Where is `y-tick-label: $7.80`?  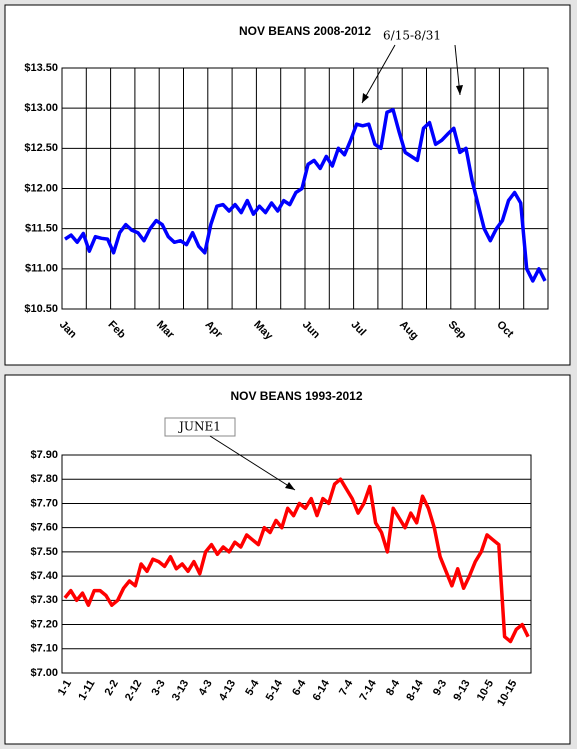 y-tick-label: $7.80 is located at coordinates (44, 479).